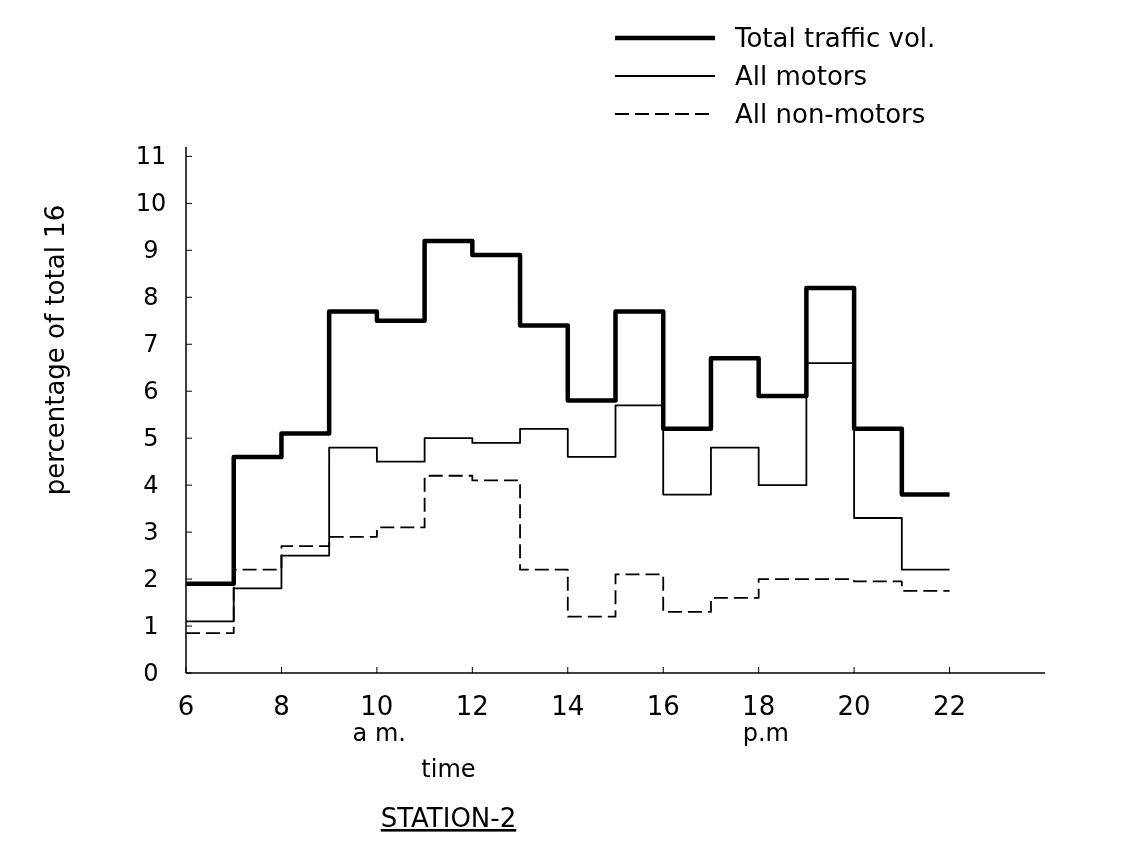 Image resolution: width=1121 pixels, height=862 pixels. Describe the element at coordinates (568, 706) in the screenshot. I see `x-tick-label: 14` at that location.